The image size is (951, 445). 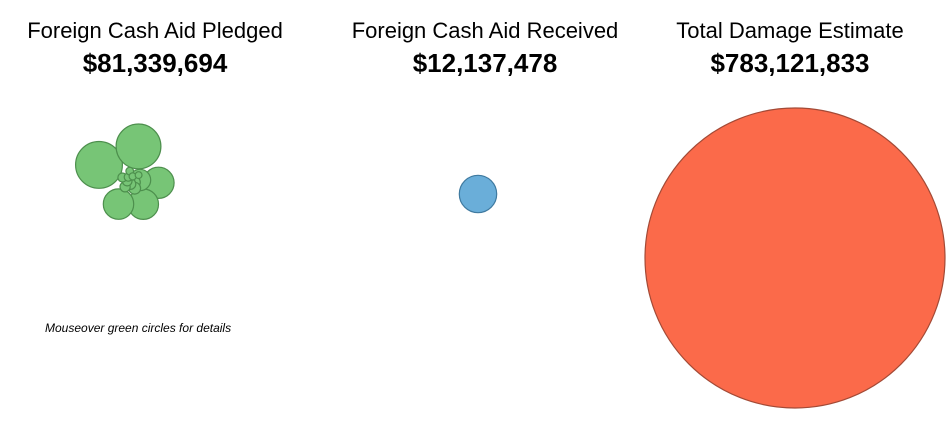 I want to click on mouseover-hint: Mouseover green circles for details, so click(x=138, y=328).